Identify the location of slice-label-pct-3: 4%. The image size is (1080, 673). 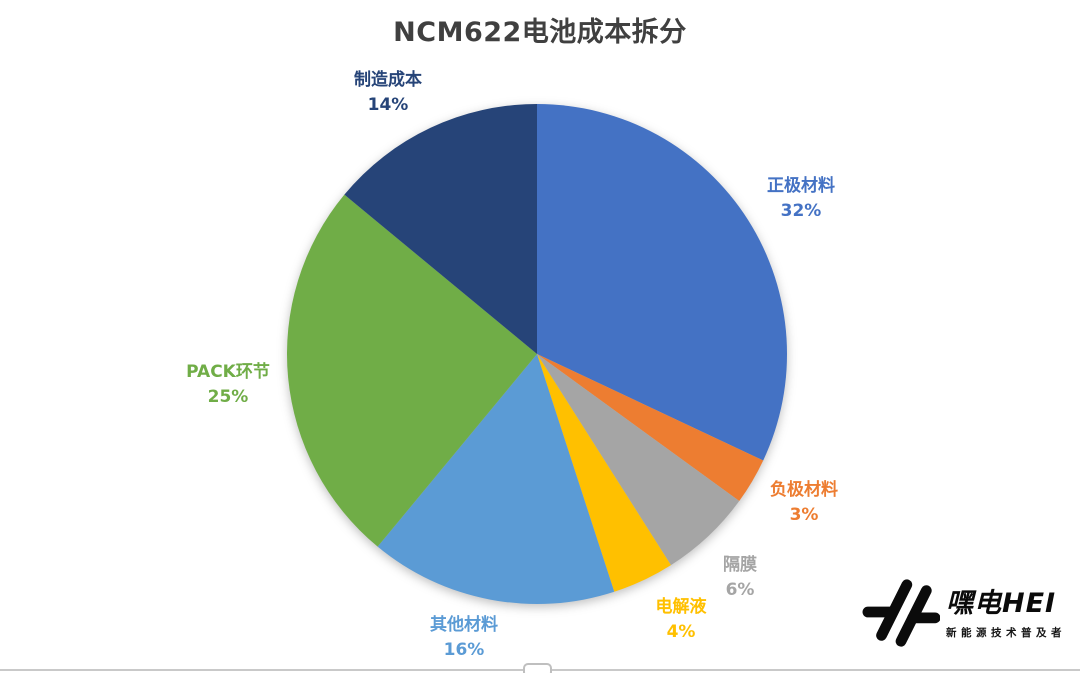
(681, 632).